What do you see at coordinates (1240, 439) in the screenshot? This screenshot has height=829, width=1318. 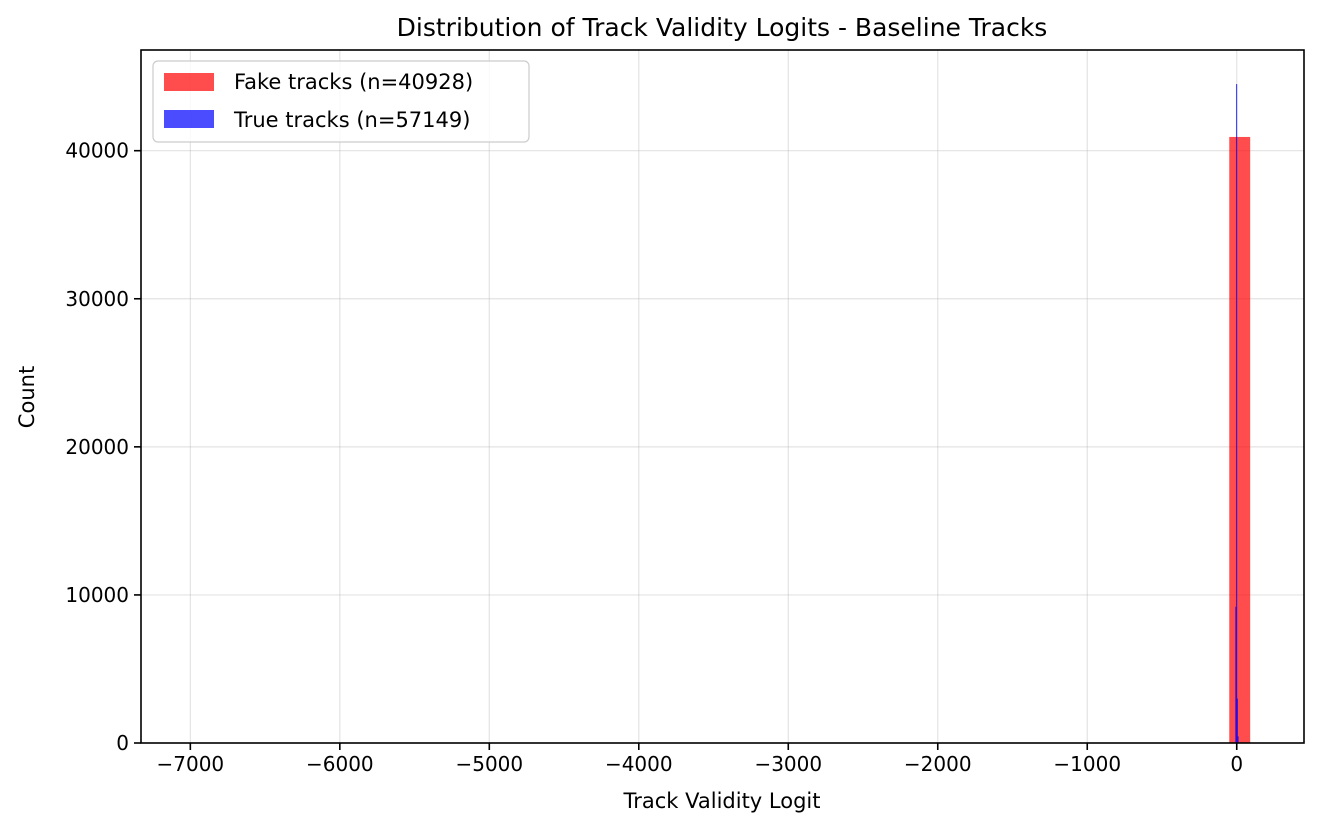 I see `histogram-bar-fake` at bounding box center [1240, 439].